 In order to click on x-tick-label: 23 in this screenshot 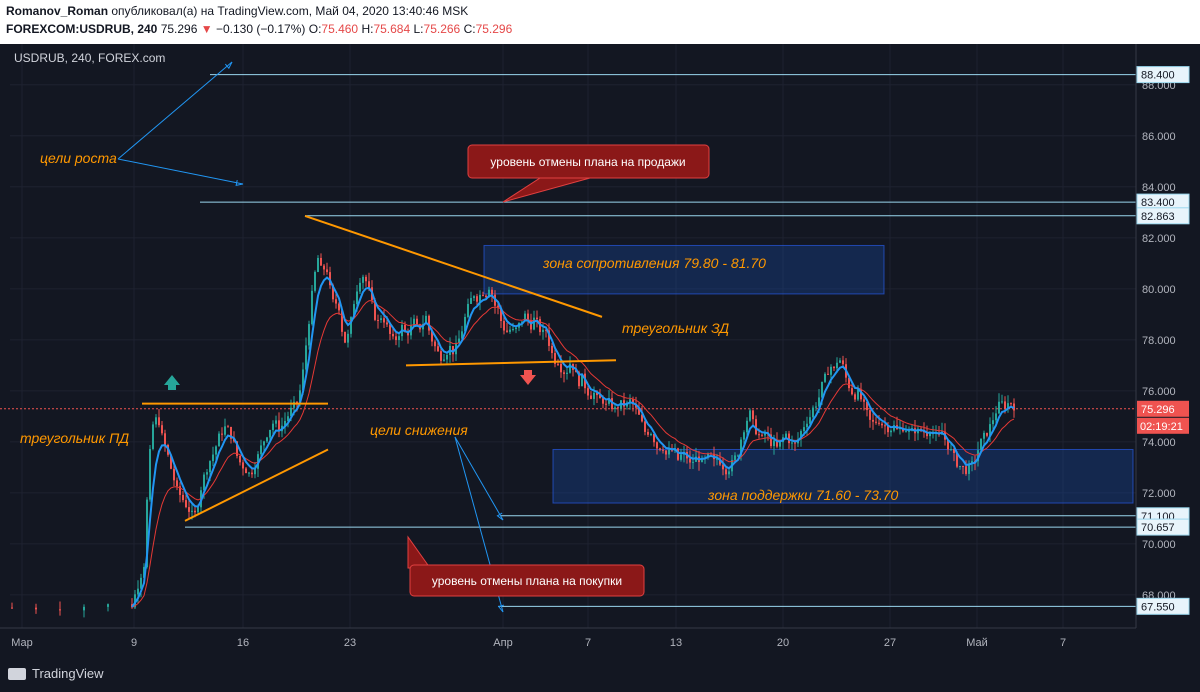, I will do `click(350, 643)`.